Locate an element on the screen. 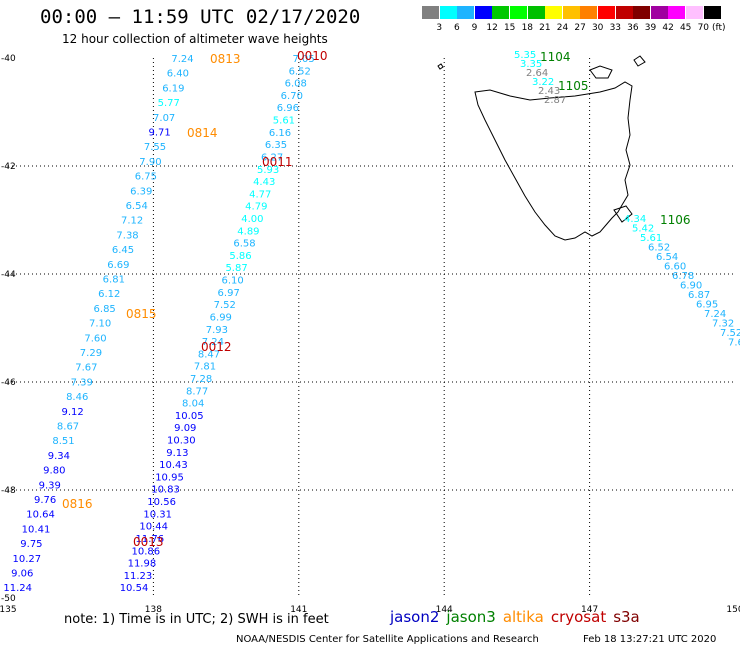 The width and height of the screenshot is (740, 650). wave-height-label: 6.69 is located at coordinates (118, 265).